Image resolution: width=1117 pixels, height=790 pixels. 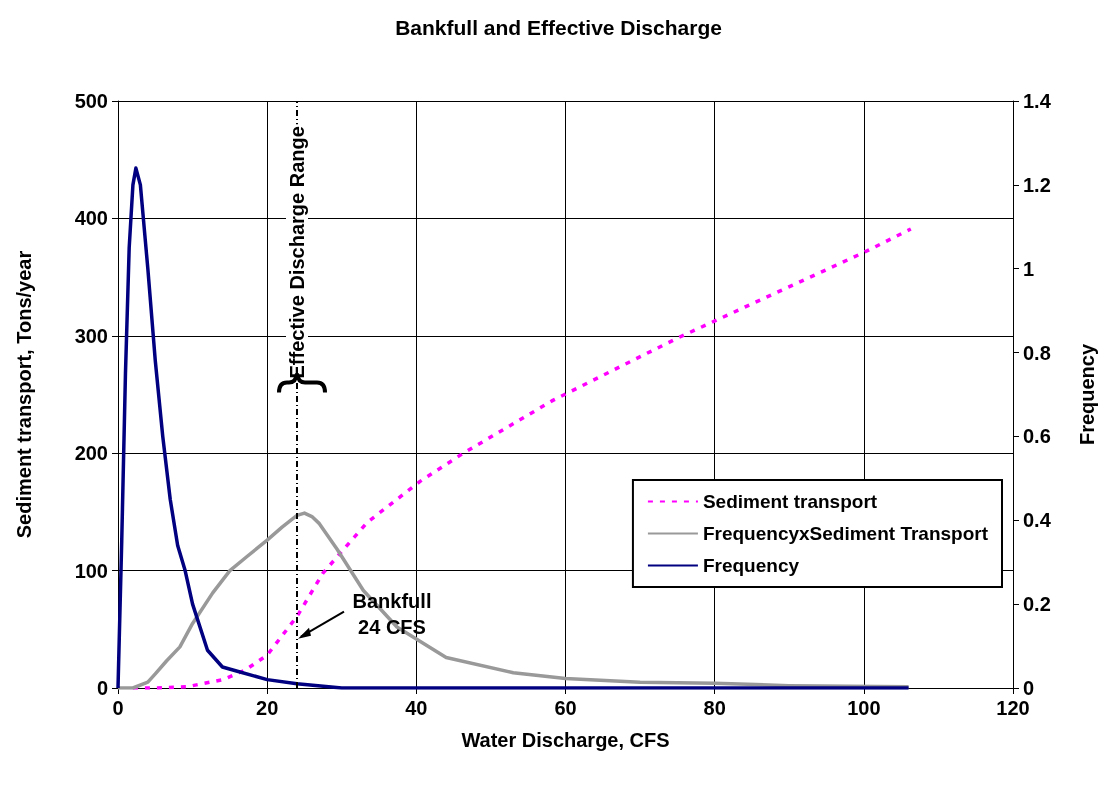 What do you see at coordinates (1037, 520) in the screenshot?
I see `y2-tick-label: 0.4` at bounding box center [1037, 520].